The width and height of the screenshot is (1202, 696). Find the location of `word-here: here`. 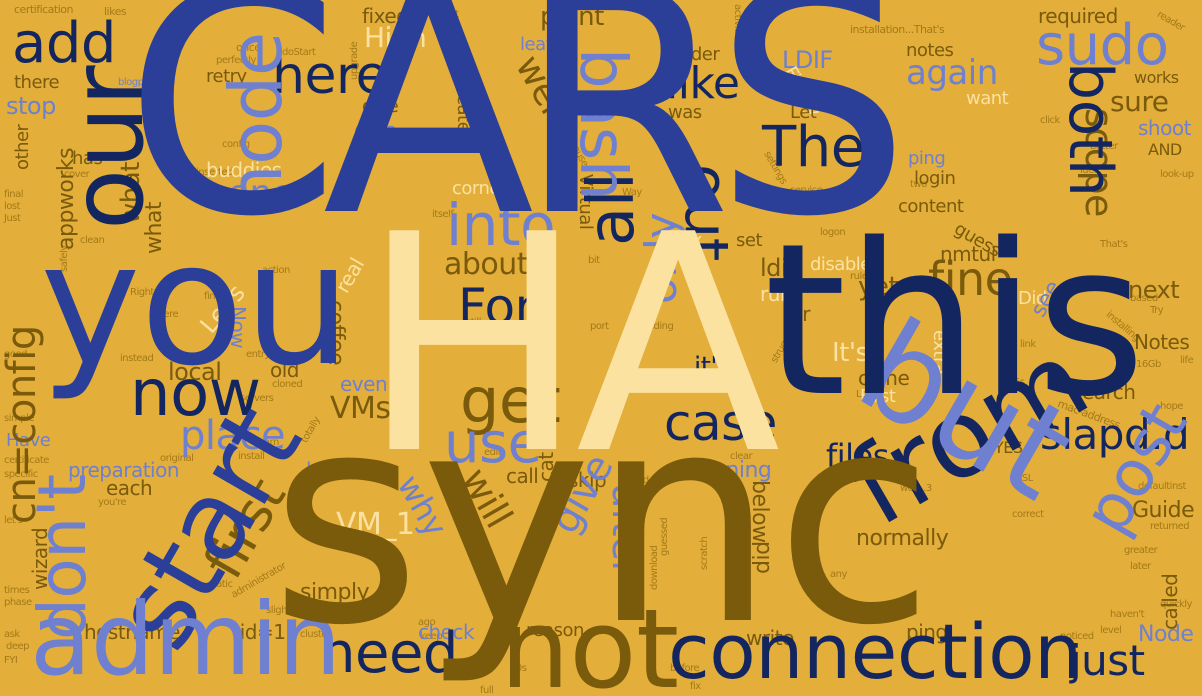

word-here: here is located at coordinates (330, 76).